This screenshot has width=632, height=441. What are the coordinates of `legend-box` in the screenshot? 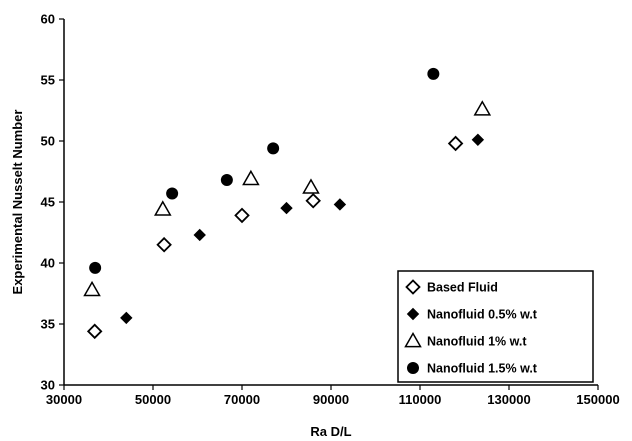 It's located at (495, 326).